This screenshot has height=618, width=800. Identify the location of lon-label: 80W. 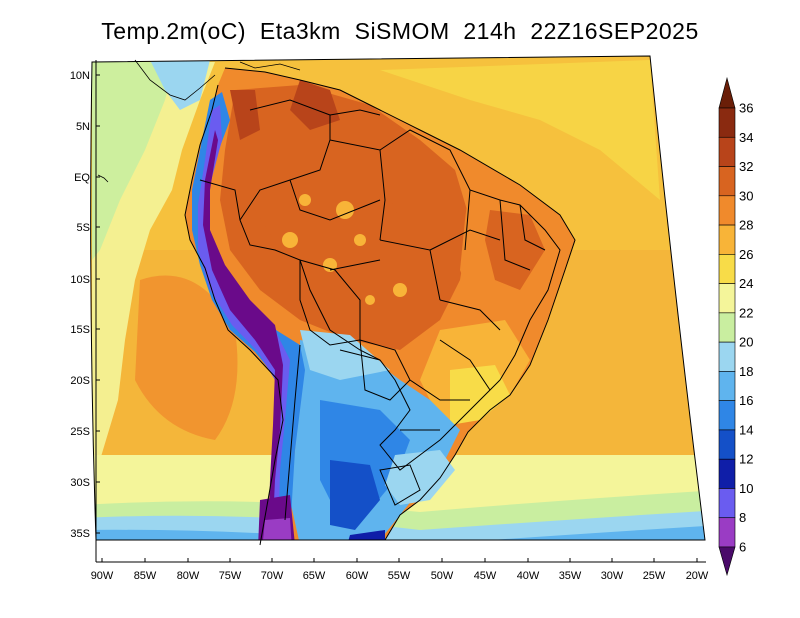
(188, 576).